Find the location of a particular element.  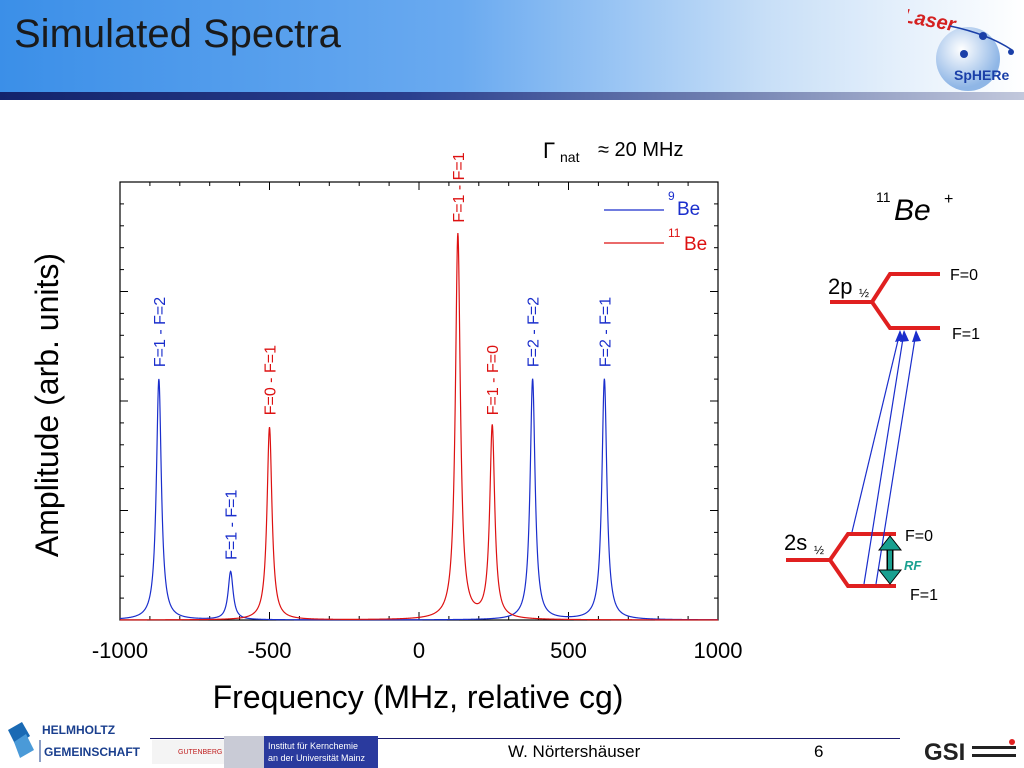

x-tick-label: 500 is located at coordinates (568, 650).